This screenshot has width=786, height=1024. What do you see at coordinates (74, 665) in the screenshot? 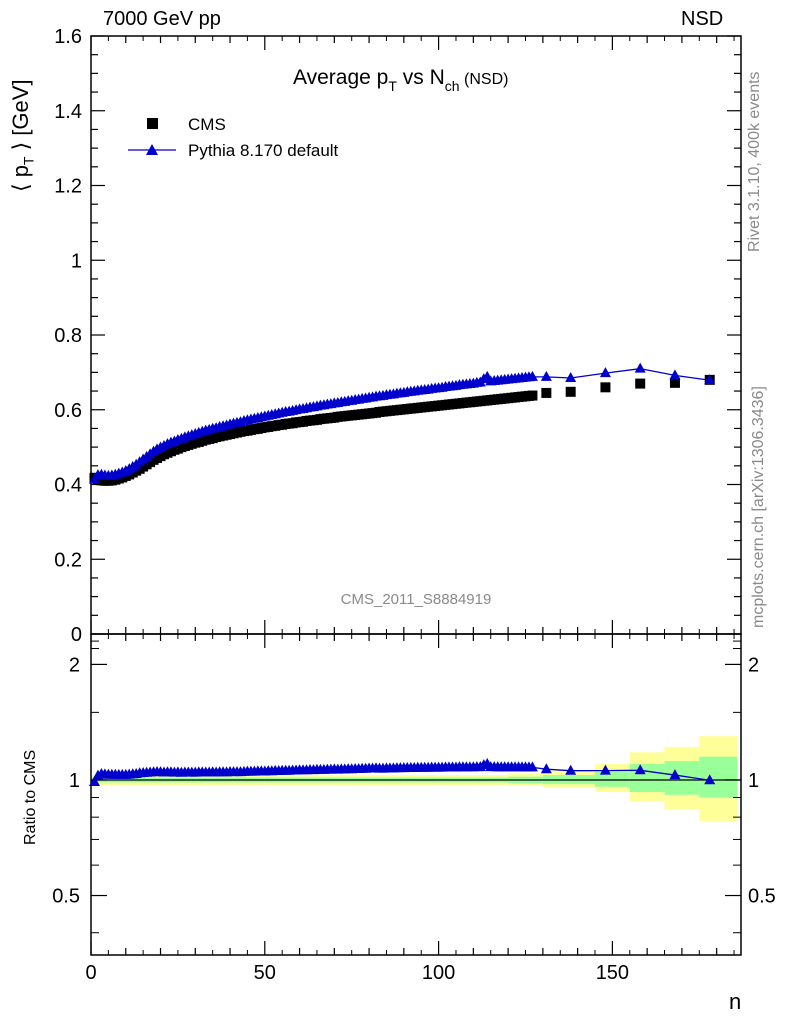
I see `ratio-y-tick-label-l-2: 2` at bounding box center [74, 665].